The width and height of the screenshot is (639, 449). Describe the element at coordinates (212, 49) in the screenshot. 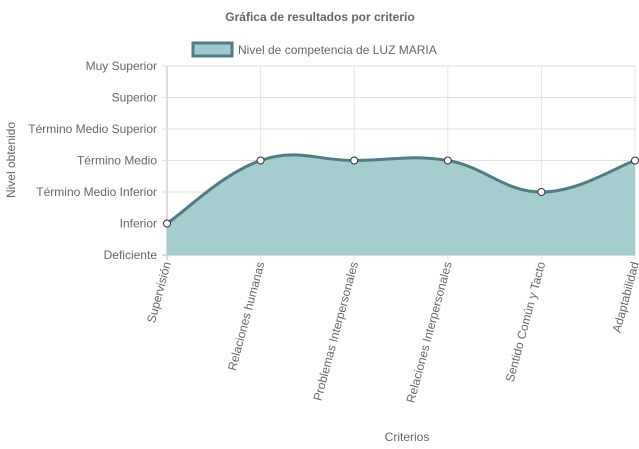

I see `legend-swatch` at that location.